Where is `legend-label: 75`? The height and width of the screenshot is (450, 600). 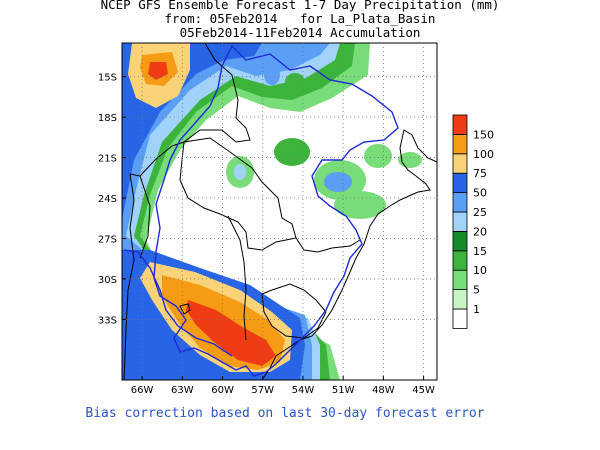
legend-label: 75 is located at coordinates (480, 173).